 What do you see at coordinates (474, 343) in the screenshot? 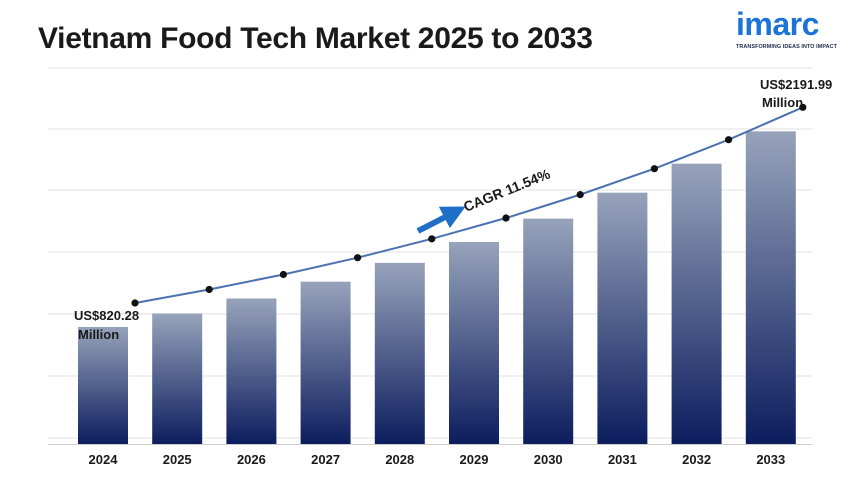
I see `bar-2029` at bounding box center [474, 343].